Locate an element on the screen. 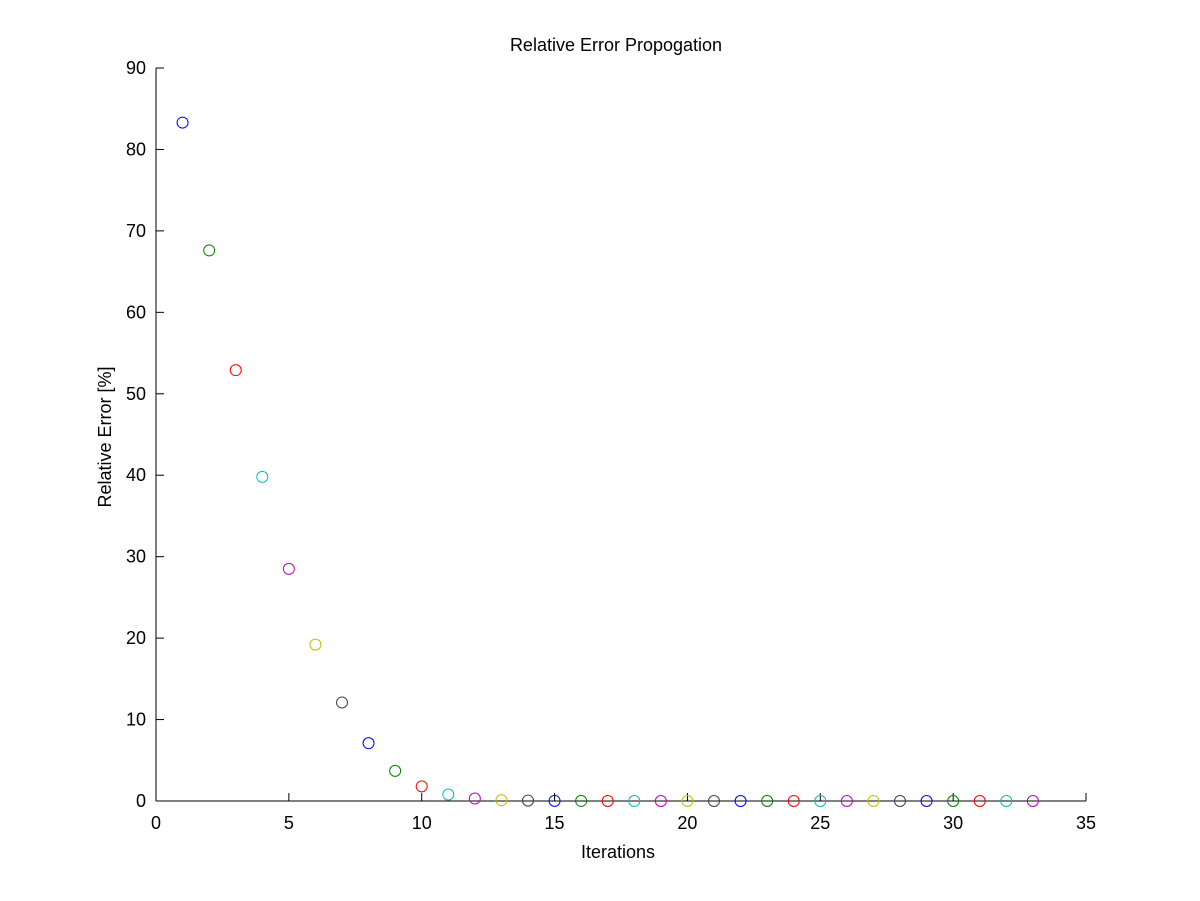  y-tick-label: 10 is located at coordinates (136, 720).